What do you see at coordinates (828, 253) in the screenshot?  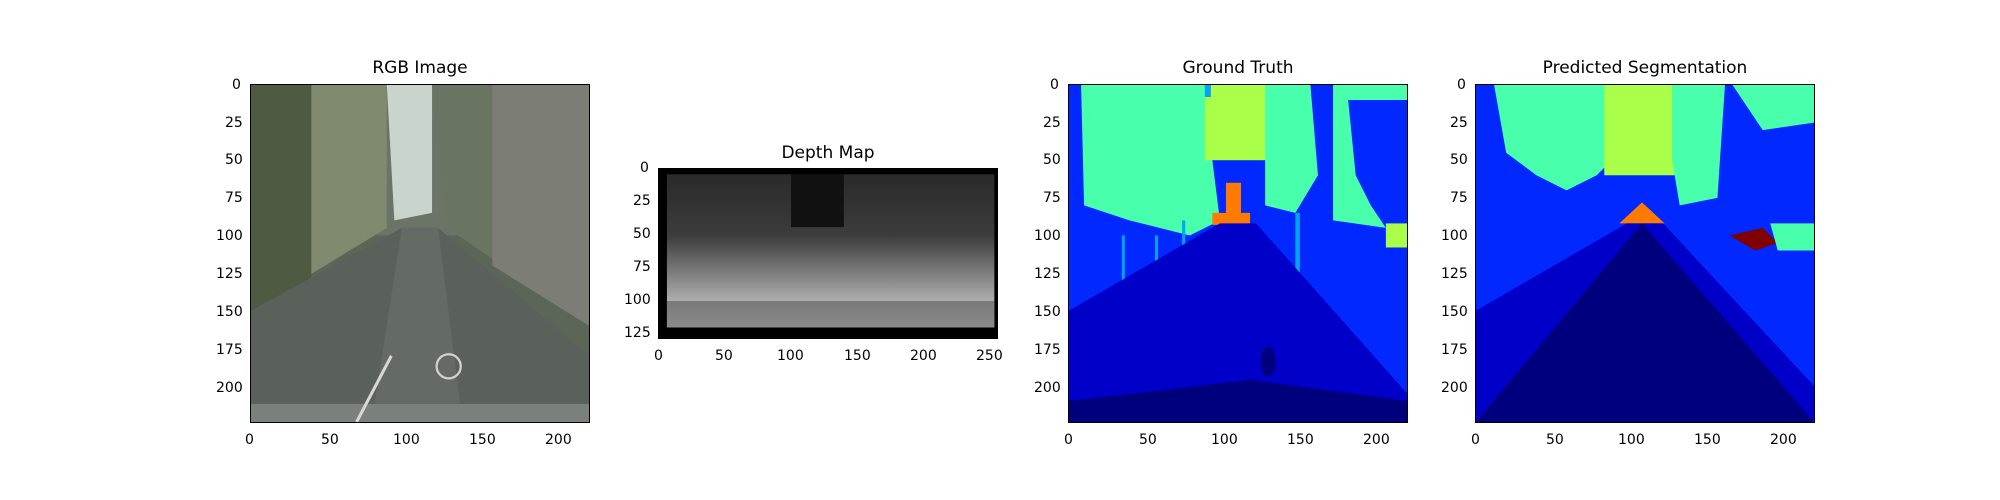 I see `depth-map-image` at bounding box center [828, 253].